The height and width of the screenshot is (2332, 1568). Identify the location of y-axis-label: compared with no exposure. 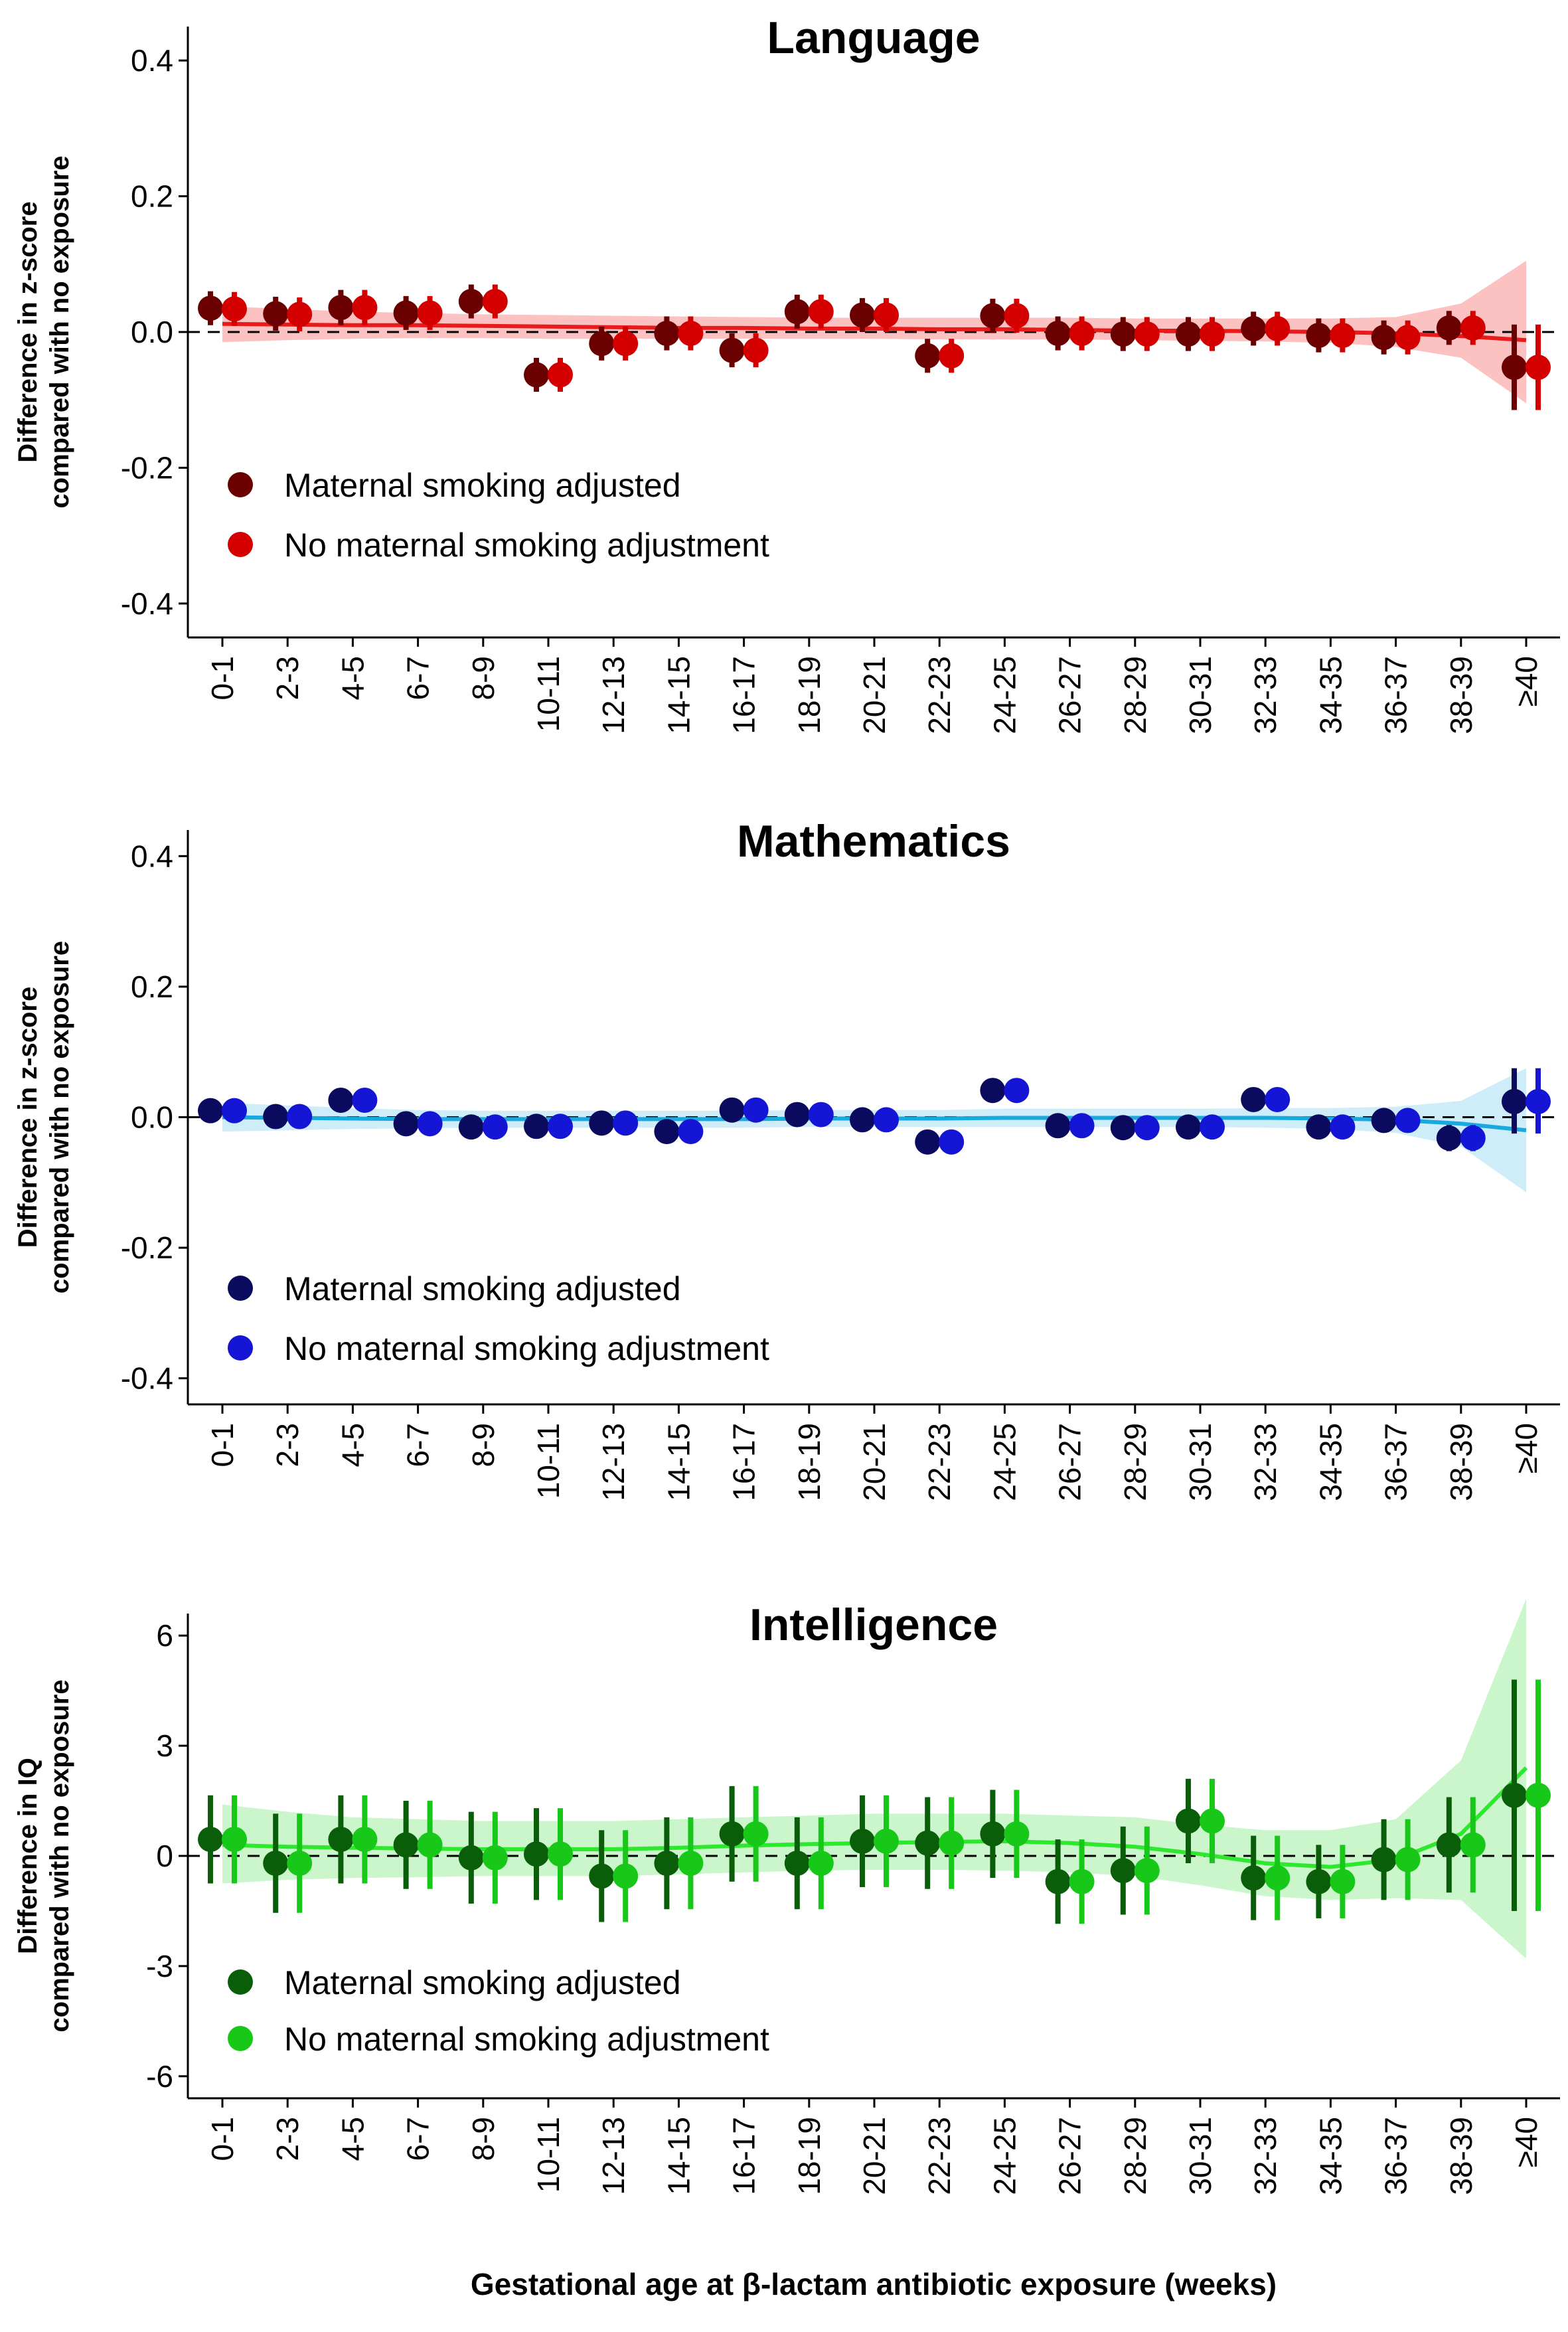
(60, 1117).